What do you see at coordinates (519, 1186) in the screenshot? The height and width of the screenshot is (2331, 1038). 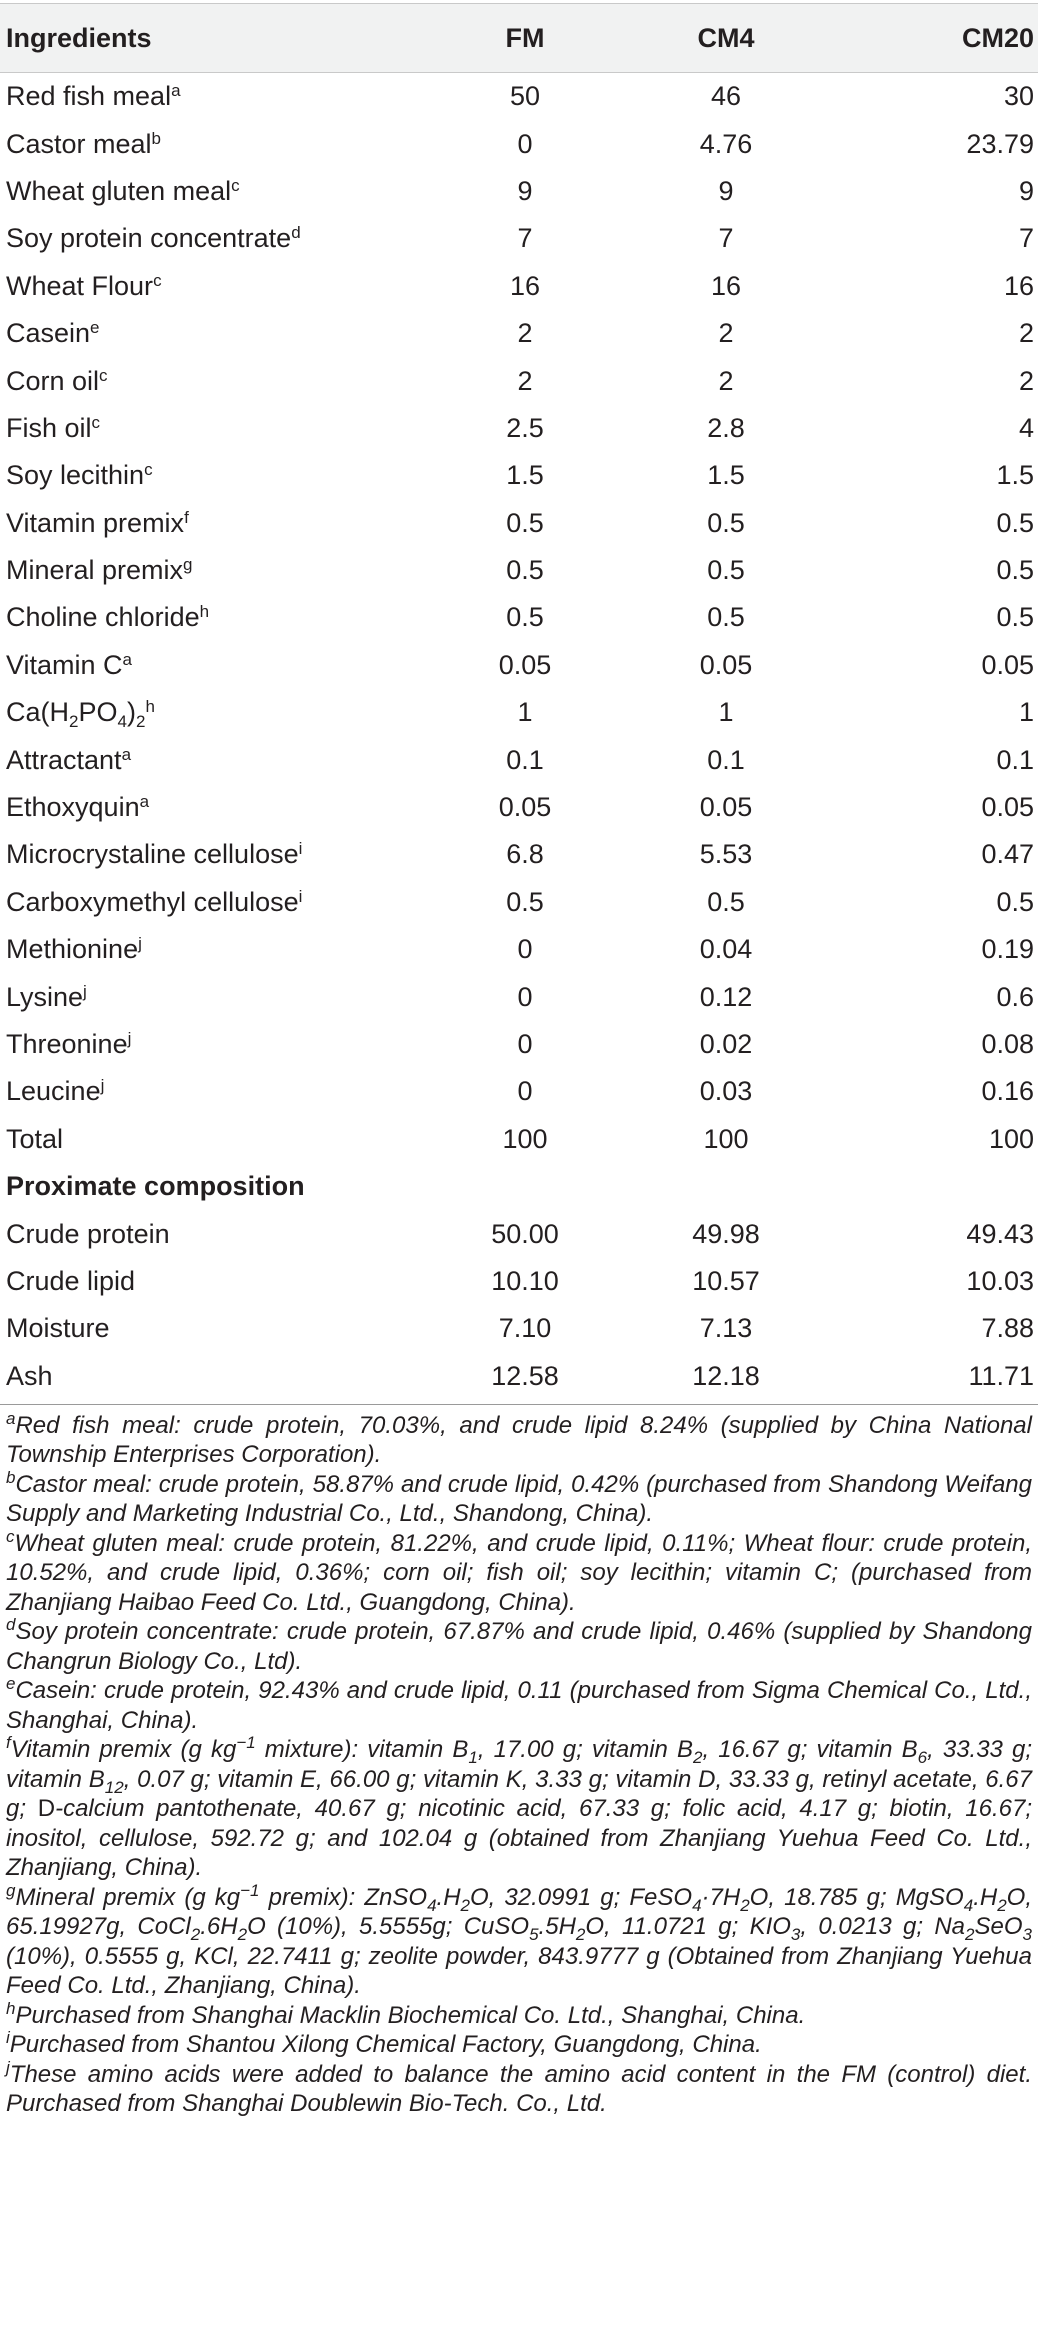 I see `section-title-row: Proximate composition` at bounding box center [519, 1186].